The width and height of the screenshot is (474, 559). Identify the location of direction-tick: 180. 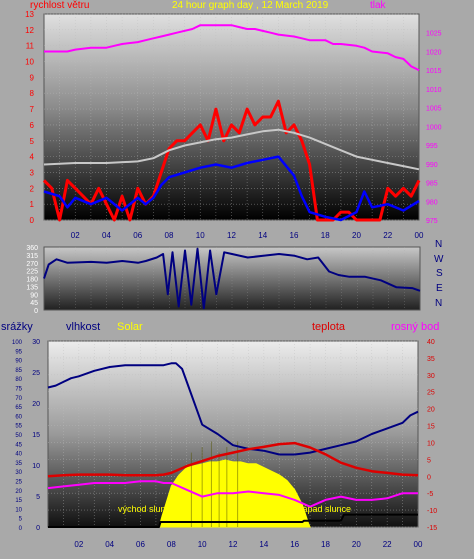
(32, 280).